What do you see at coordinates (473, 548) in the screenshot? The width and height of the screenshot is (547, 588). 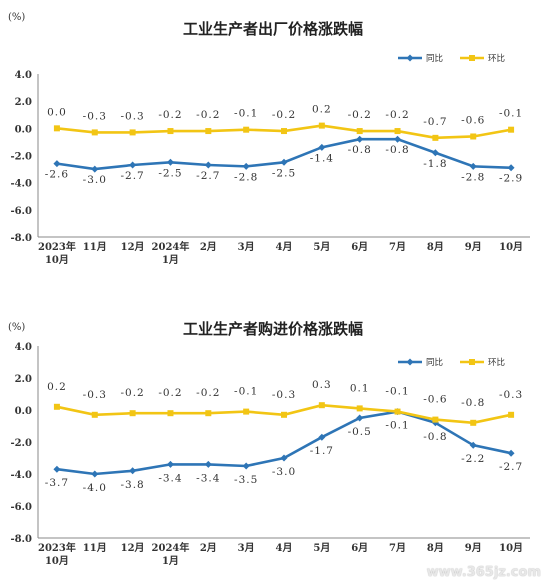 I see `x-tick-label: 9月` at bounding box center [473, 548].